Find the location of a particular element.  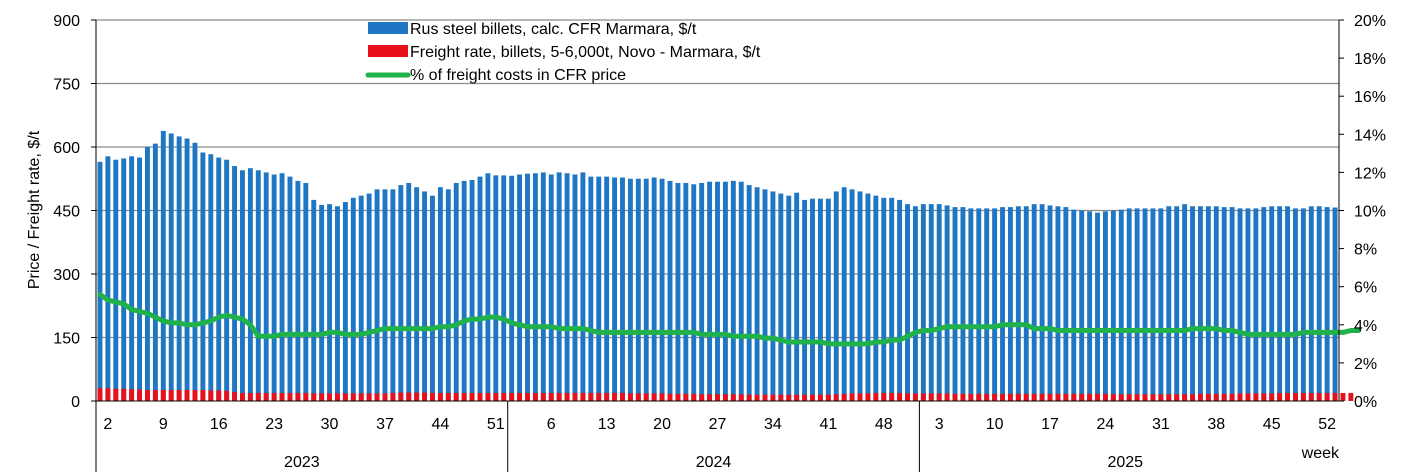

y2-tick-label-7: 14% is located at coordinates (1370, 135).